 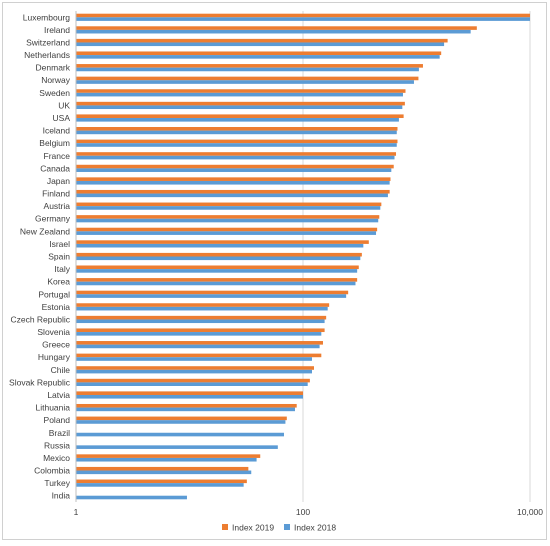 What do you see at coordinates (61, 370) in the screenshot?
I see `category-label-chile: Chile` at bounding box center [61, 370].